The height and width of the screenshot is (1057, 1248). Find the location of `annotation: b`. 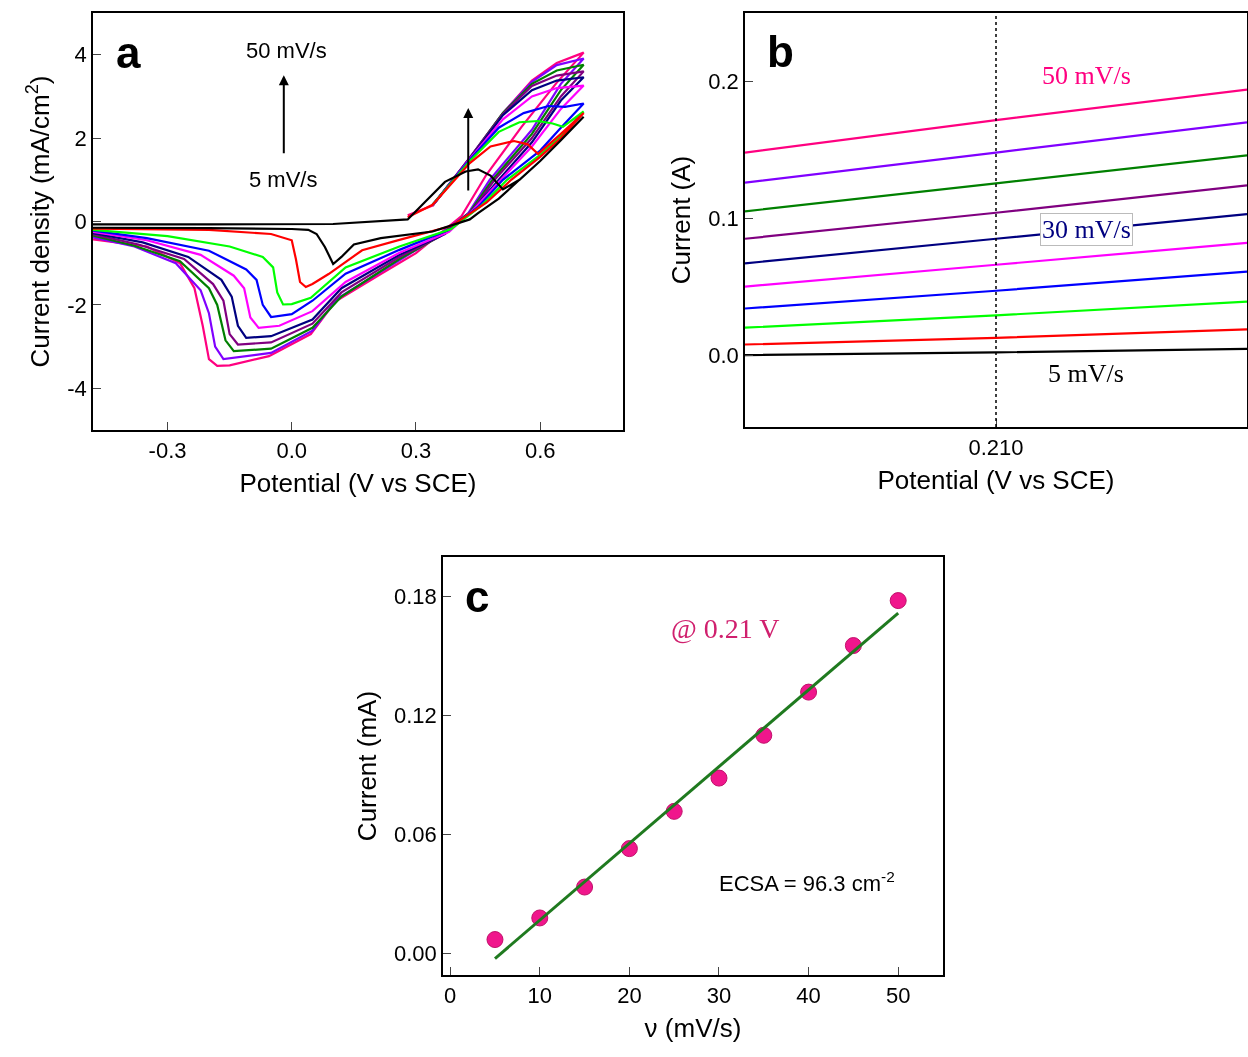

annotation: b is located at coordinates (780, 51).